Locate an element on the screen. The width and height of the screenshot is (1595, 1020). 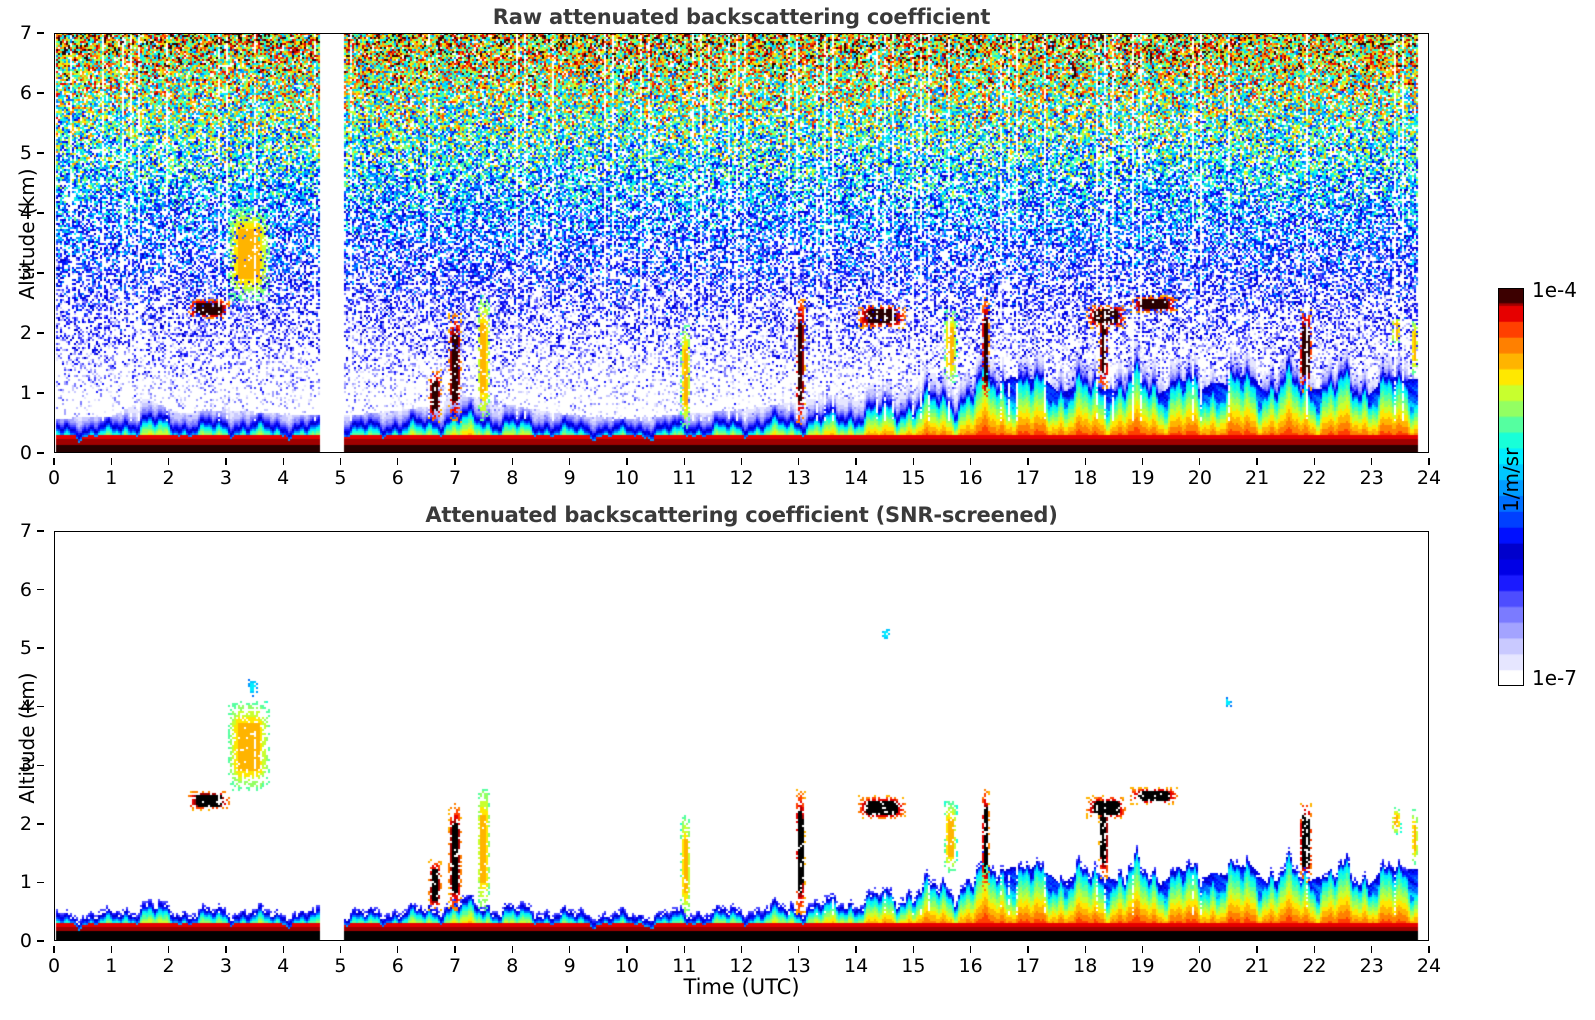
colorbar is located at coordinates (1511, 487).